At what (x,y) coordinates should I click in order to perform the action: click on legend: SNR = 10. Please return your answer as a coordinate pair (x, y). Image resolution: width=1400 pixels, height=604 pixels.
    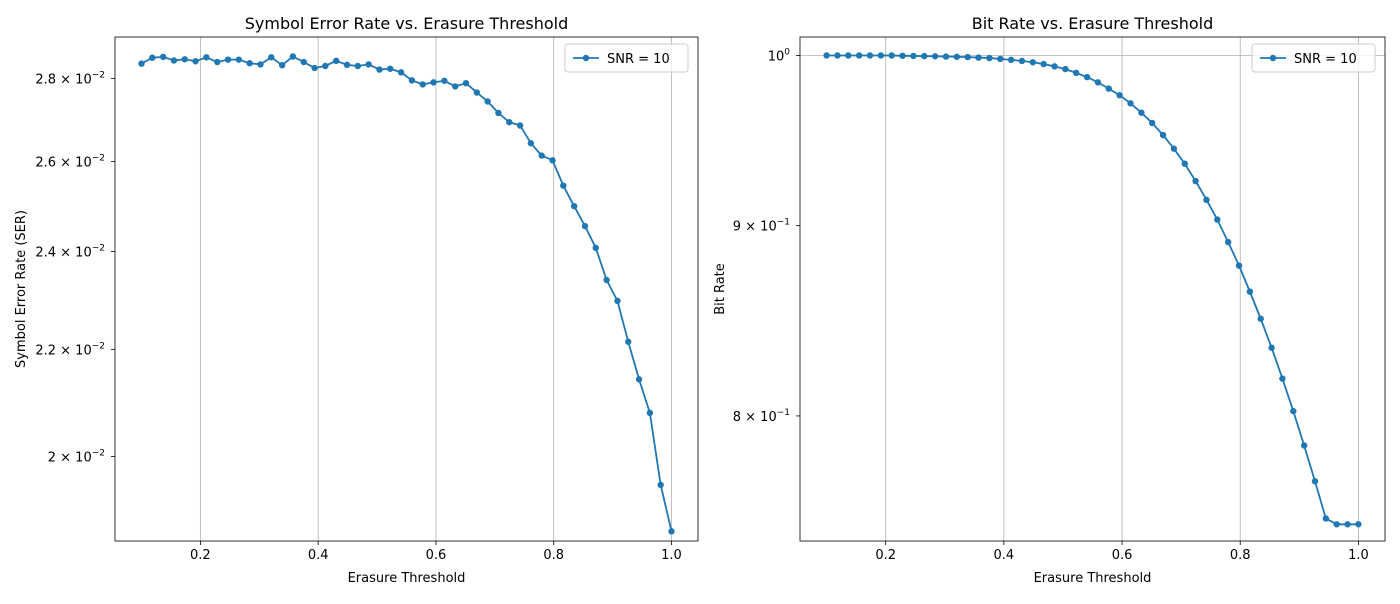
    Looking at the image, I should click on (1313, 58).